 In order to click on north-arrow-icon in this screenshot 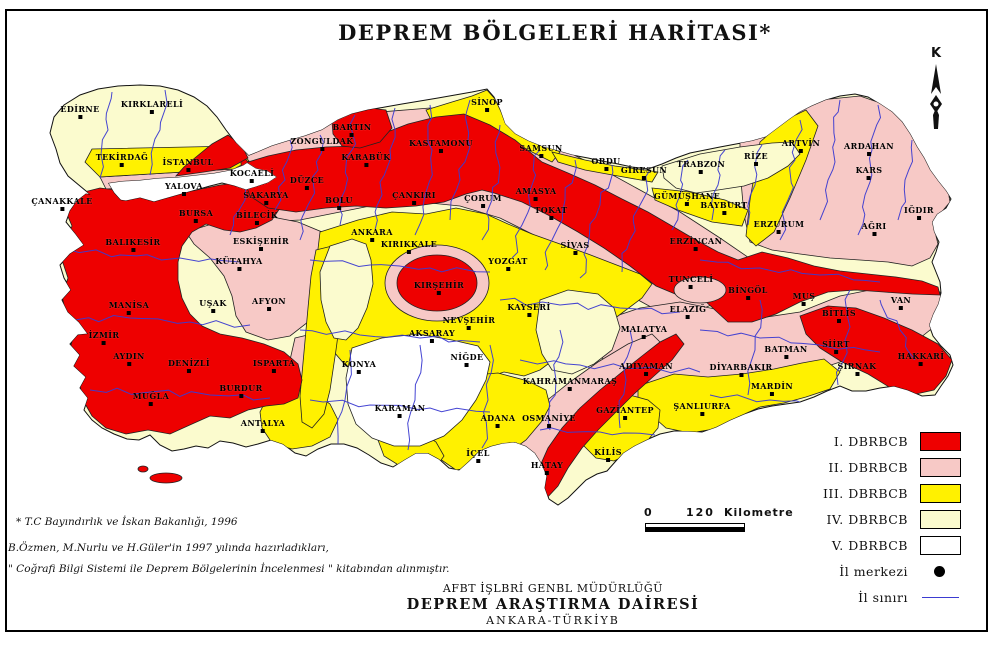, I will do `click(936, 96)`.